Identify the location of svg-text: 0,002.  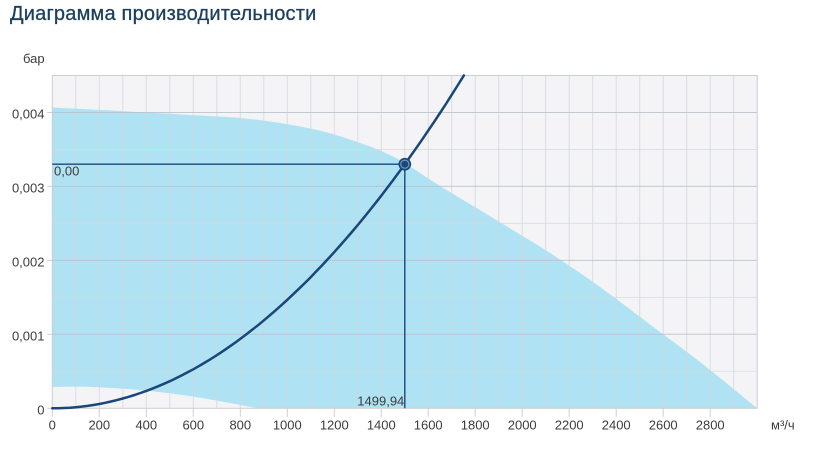
(28, 261).